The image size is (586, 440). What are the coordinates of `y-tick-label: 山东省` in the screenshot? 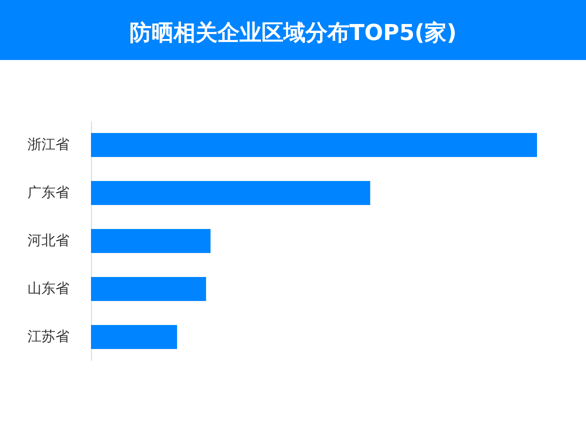 It's located at (49, 289).